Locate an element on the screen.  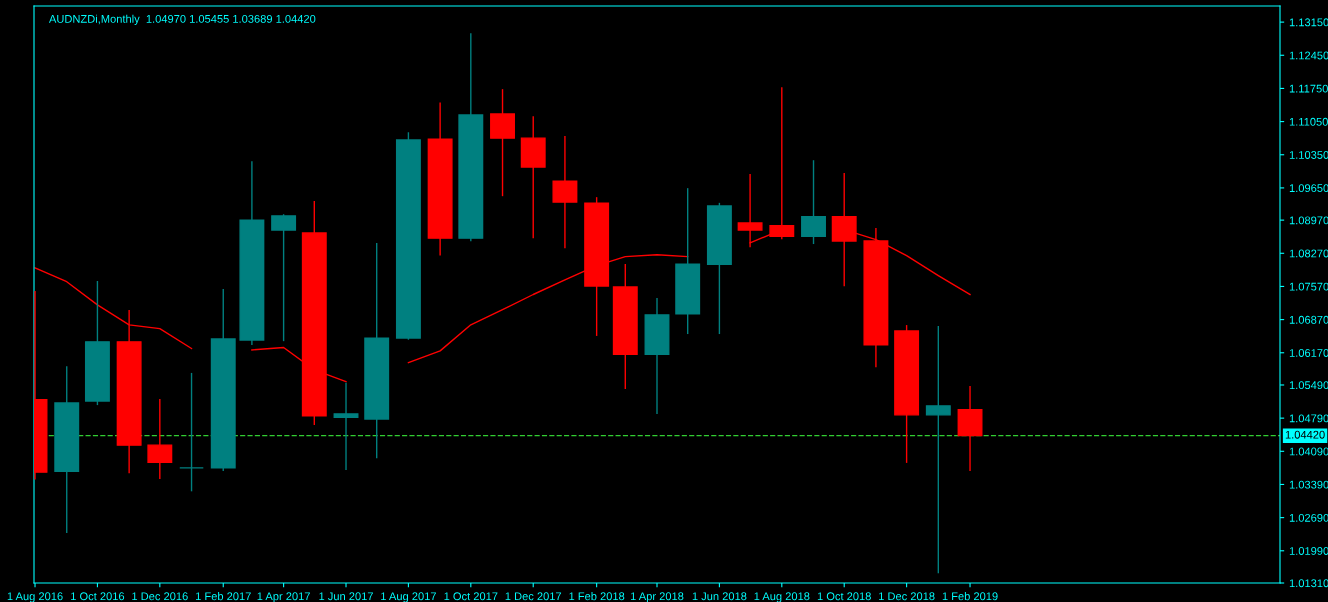
y-tick-label: 1.13150 is located at coordinates (1308, 22).